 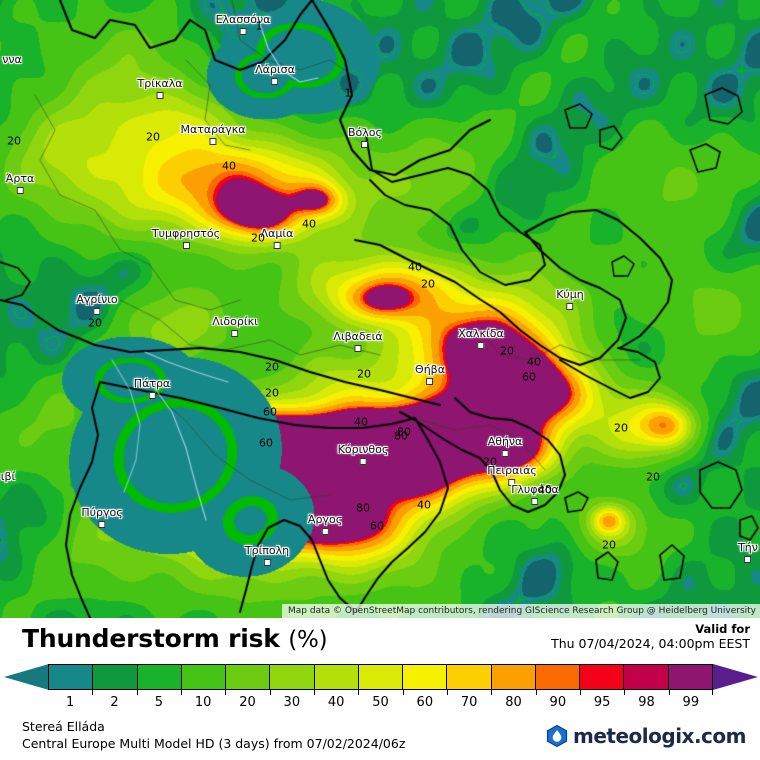 I want to click on legend-title-text: Thunderstorm risk, so click(x=151, y=638).